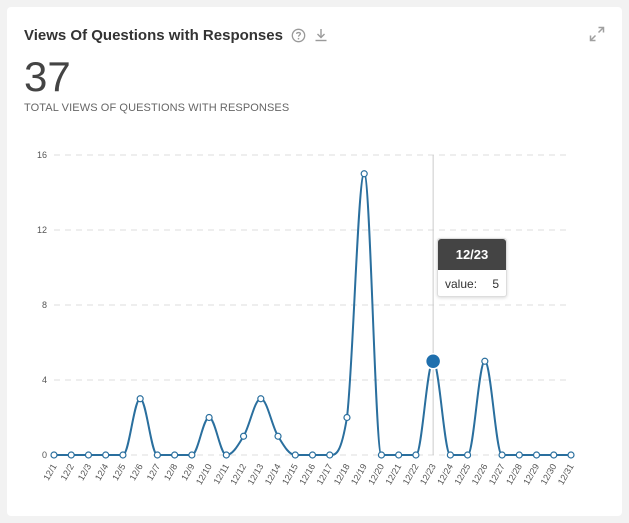  What do you see at coordinates (461, 283) in the screenshot?
I see `tooltip-label: value:` at bounding box center [461, 283].